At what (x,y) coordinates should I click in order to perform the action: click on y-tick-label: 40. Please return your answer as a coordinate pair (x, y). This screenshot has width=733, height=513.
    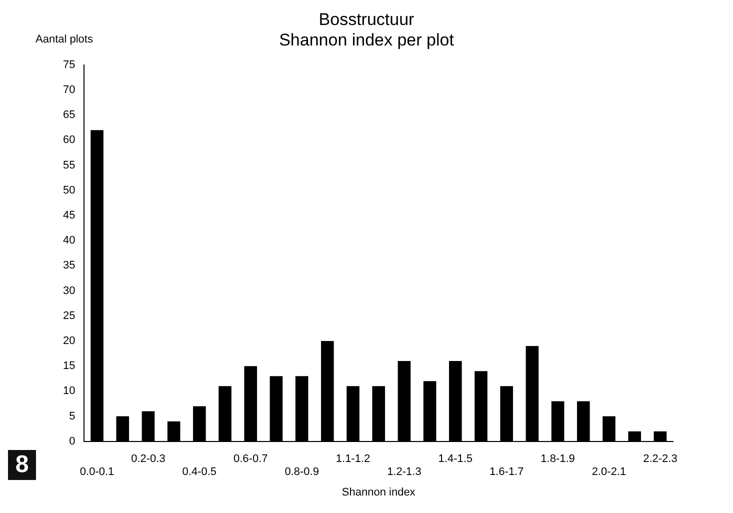
    Looking at the image, I should click on (69, 240).